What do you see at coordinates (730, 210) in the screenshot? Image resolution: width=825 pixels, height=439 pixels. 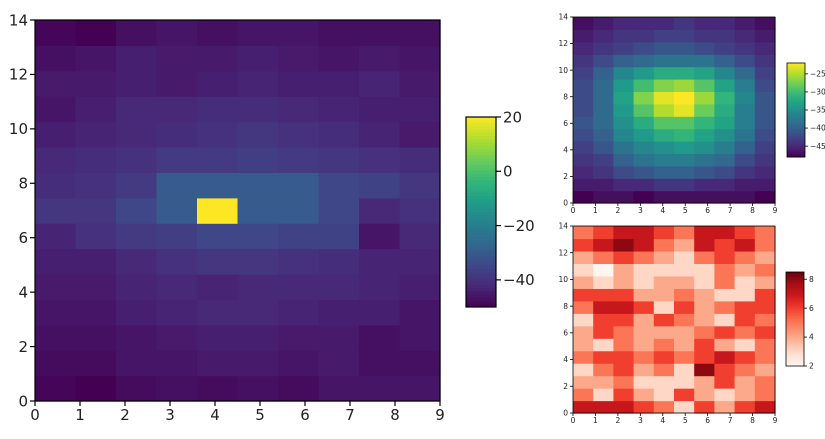 I see `x-tick-label: 7` at bounding box center [730, 210].